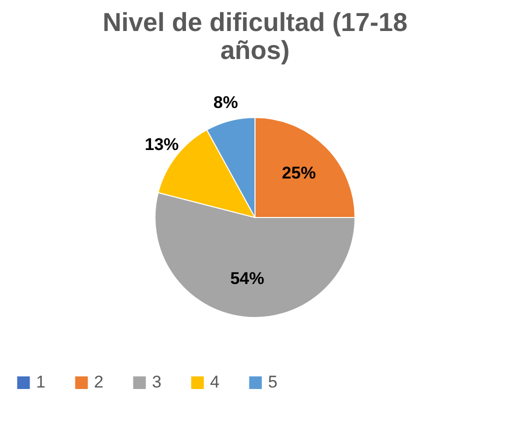 The height and width of the screenshot is (423, 510). Describe the element at coordinates (247, 278) in the screenshot. I see `data-label: 54%` at that location.